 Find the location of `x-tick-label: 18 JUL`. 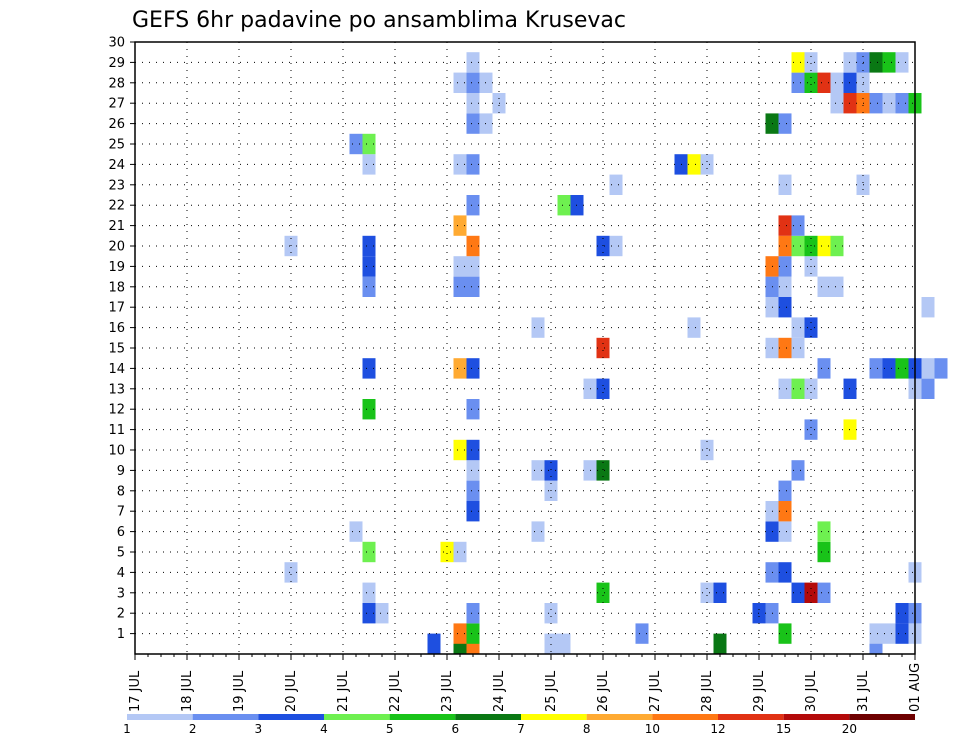

x-tick-label: 18 JUL is located at coordinates (187, 691).